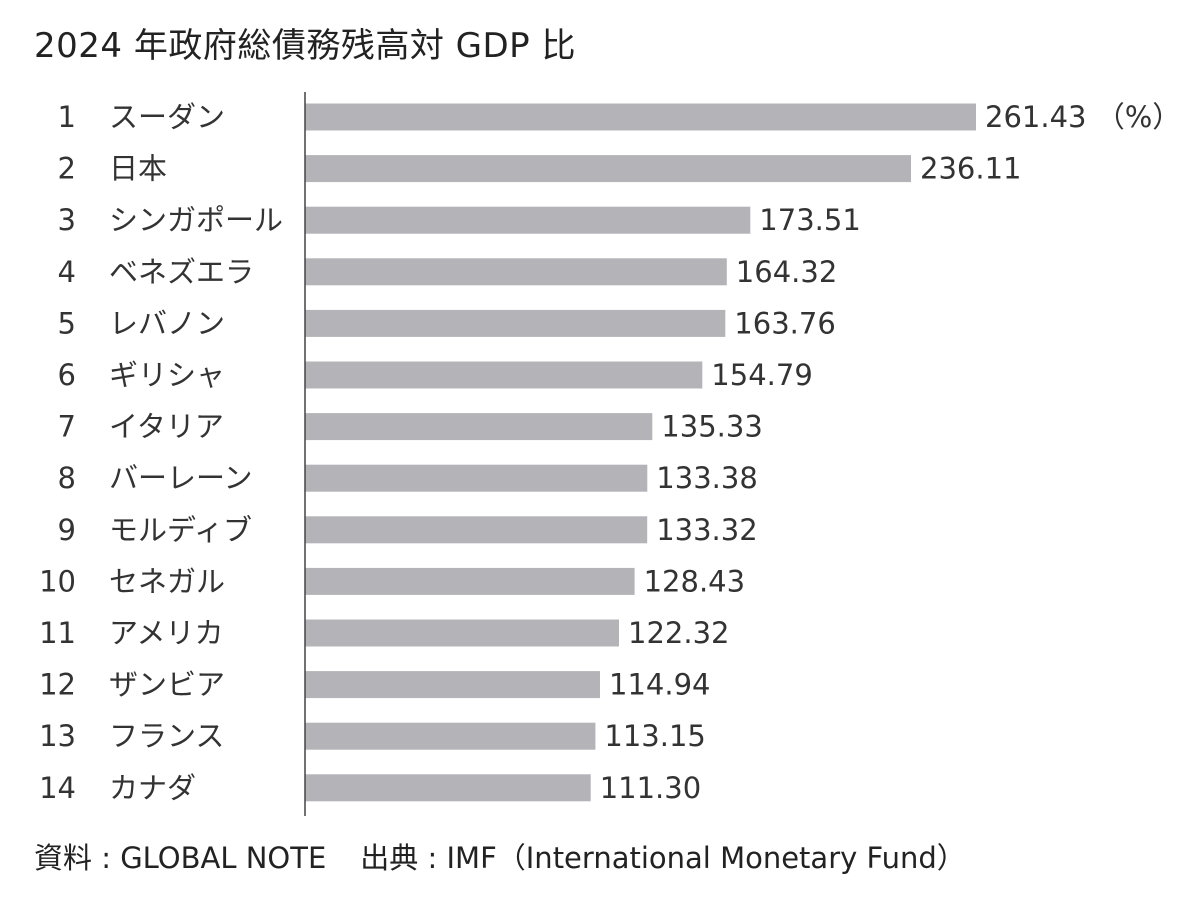 Image resolution: width=1200 pixels, height=899 pixels. What do you see at coordinates (1083, 117) in the screenshot?
I see `data-label: 261.43 （%）` at bounding box center [1083, 117].